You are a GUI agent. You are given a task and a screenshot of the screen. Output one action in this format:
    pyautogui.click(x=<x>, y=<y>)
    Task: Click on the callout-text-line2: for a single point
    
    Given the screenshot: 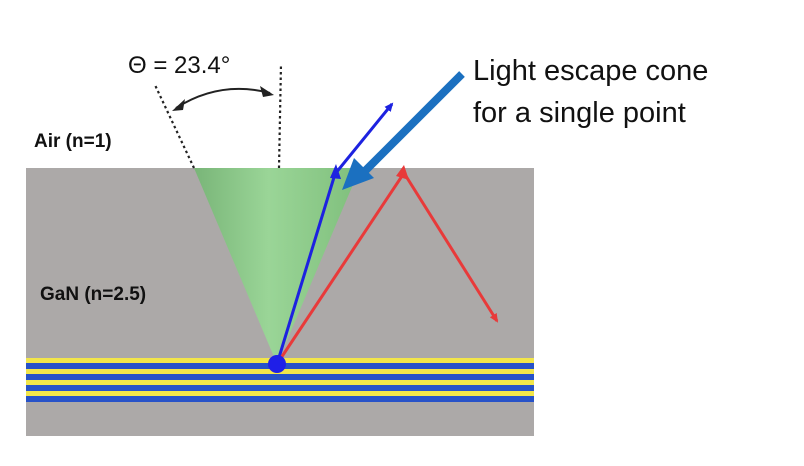 What is the action you would take?
    pyautogui.click(x=579, y=113)
    